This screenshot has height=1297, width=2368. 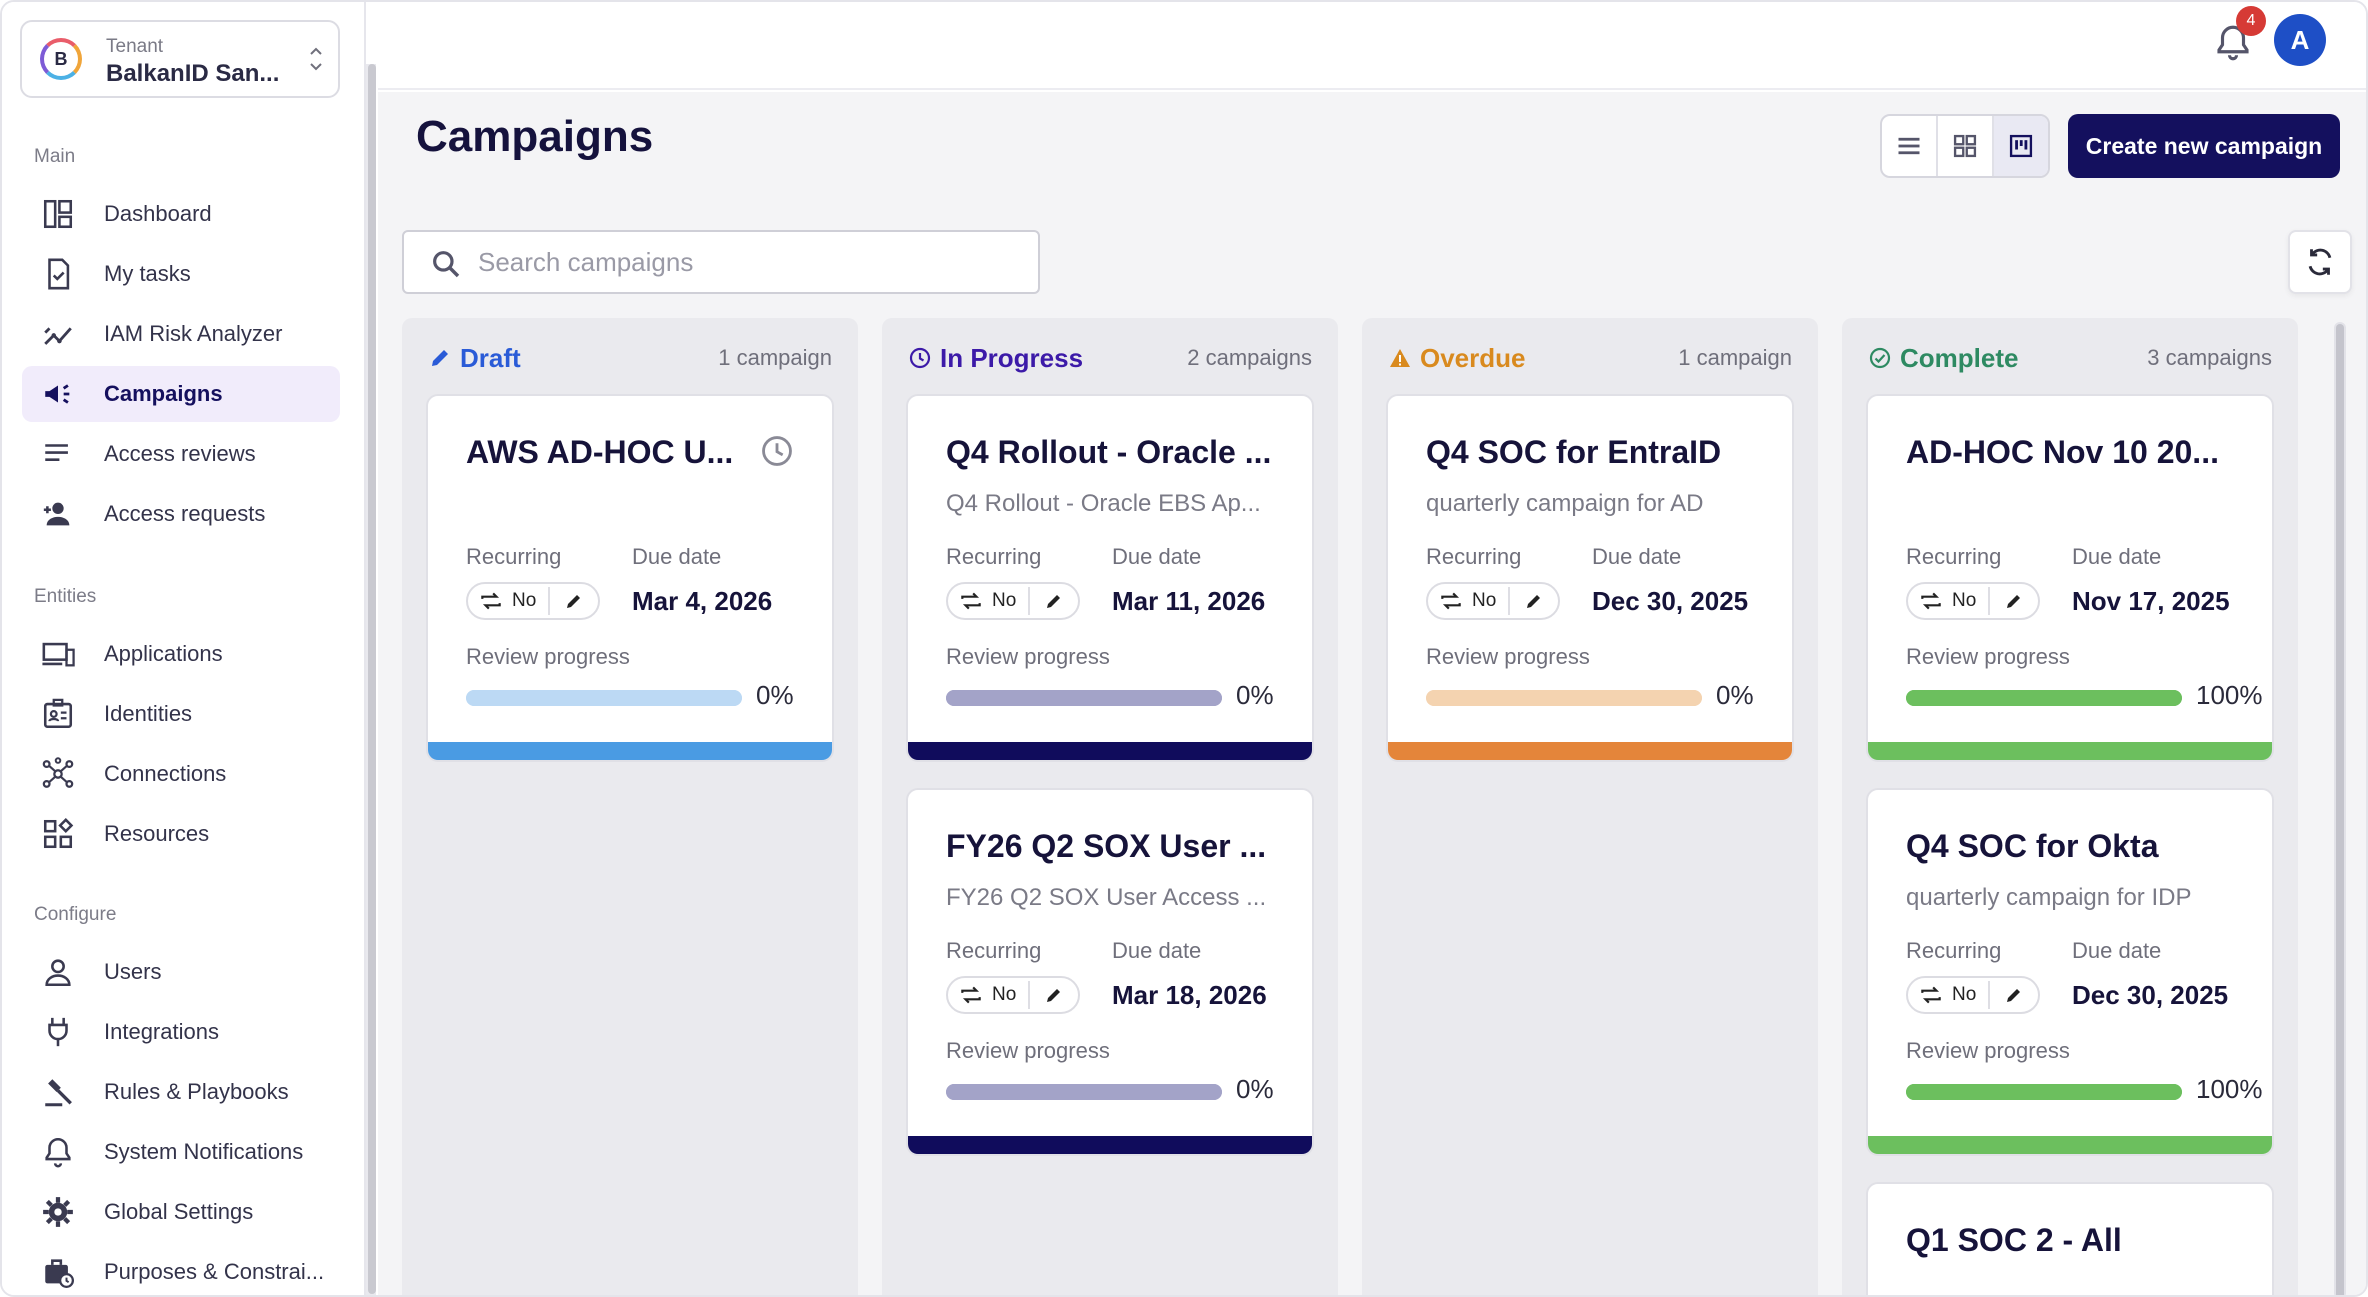 What do you see at coordinates (158, 213) in the screenshot?
I see `sidebar-item-label: Dashboard` at bounding box center [158, 213].